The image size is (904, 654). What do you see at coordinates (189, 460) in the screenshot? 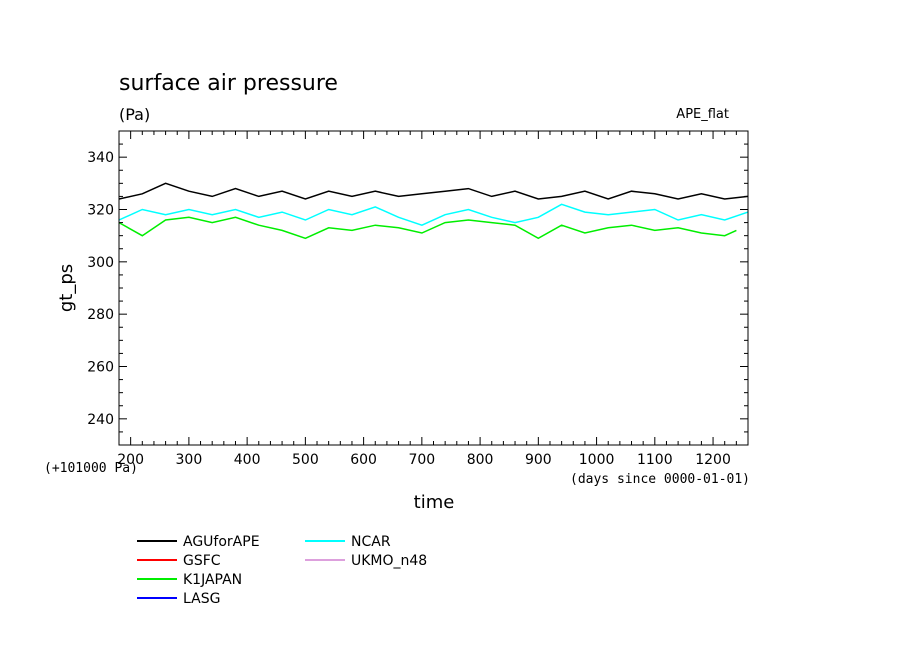
I see `x-tick-label: 300` at bounding box center [189, 460].